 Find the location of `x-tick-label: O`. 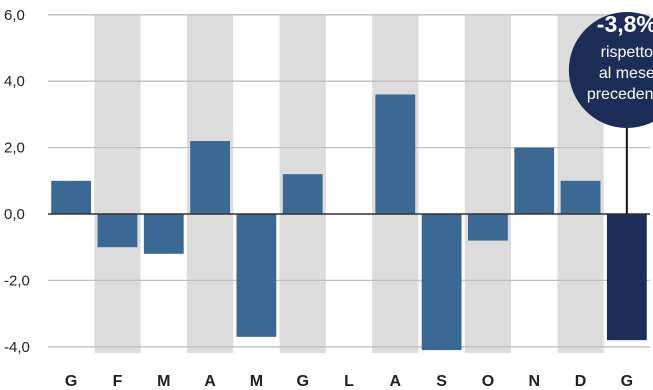

x-tick-label: O is located at coordinates (488, 381).